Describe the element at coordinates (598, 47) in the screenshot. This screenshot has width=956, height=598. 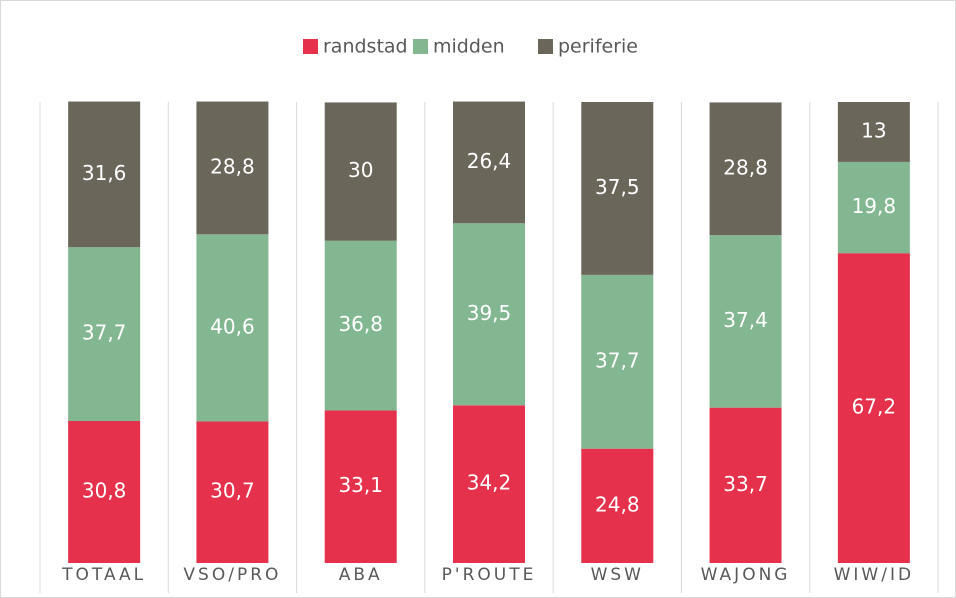
I see `legend-label: periferie` at that location.